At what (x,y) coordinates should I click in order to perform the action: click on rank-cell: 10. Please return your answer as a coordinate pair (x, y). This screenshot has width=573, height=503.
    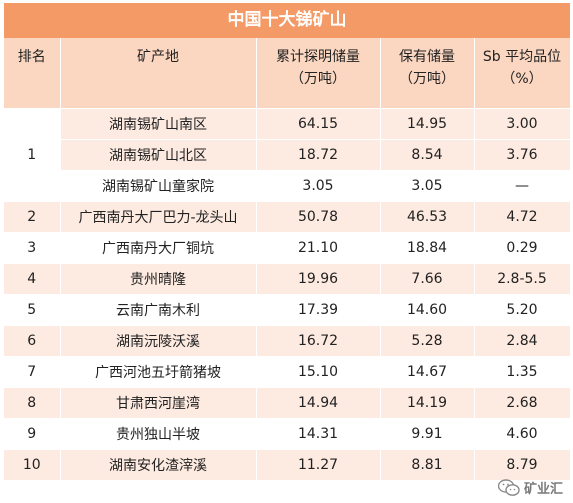
    Looking at the image, I should click on (32, 465).